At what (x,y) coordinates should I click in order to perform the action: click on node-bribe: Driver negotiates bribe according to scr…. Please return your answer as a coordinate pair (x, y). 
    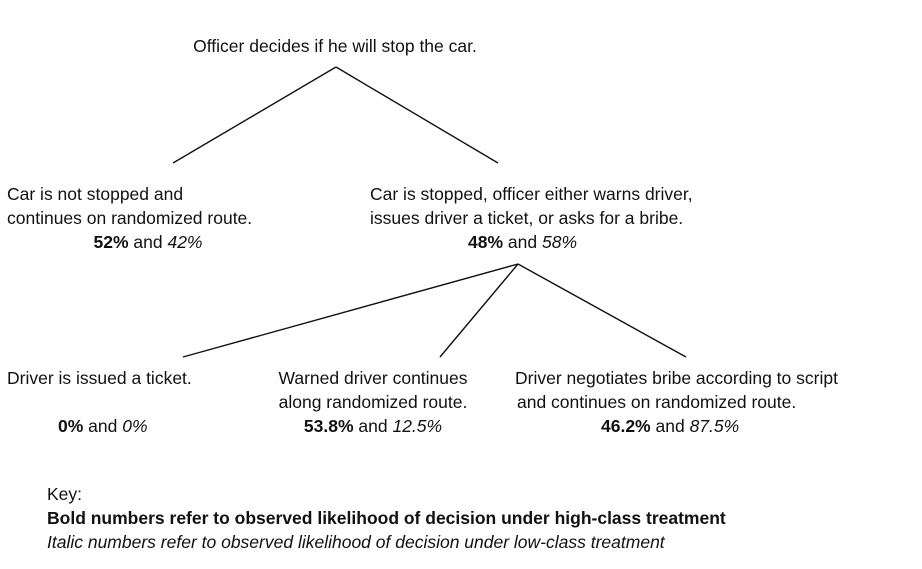
    Looking at the image, I should click on (715, 402).